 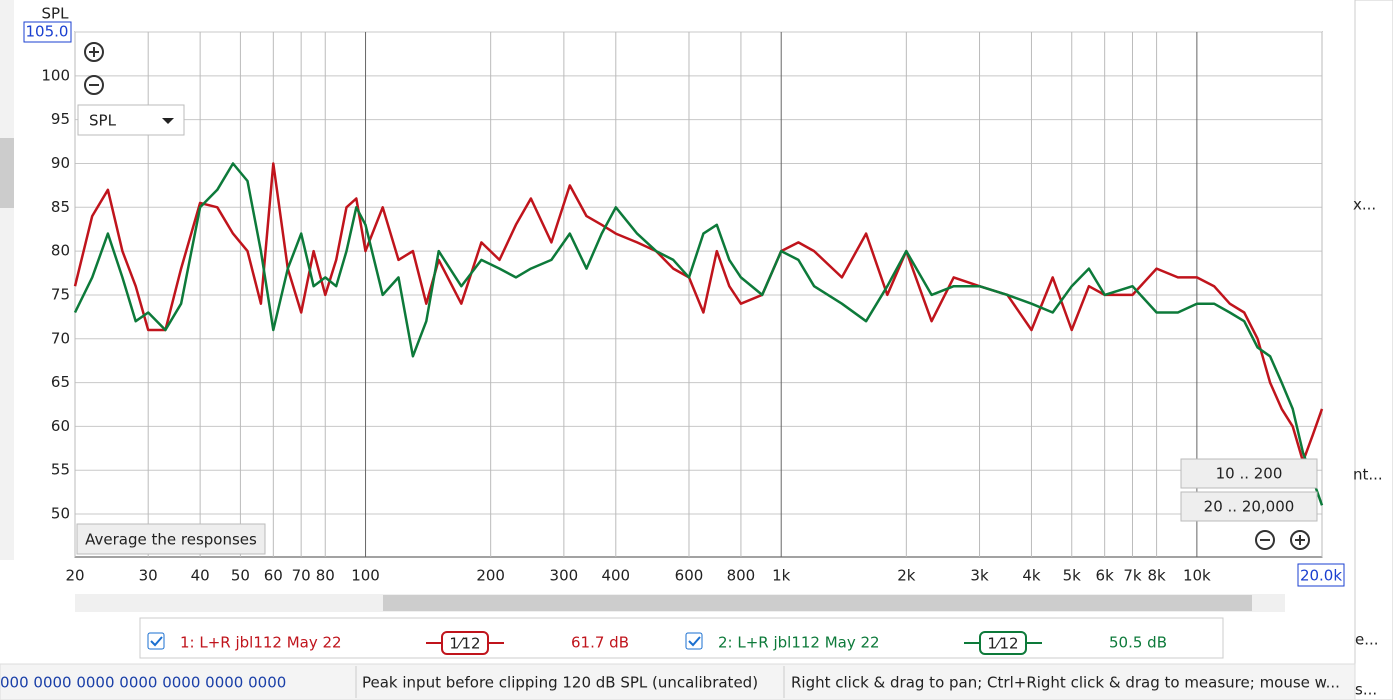 I want to click on x-tick-label: 8k, so click(x=1156, y=576).